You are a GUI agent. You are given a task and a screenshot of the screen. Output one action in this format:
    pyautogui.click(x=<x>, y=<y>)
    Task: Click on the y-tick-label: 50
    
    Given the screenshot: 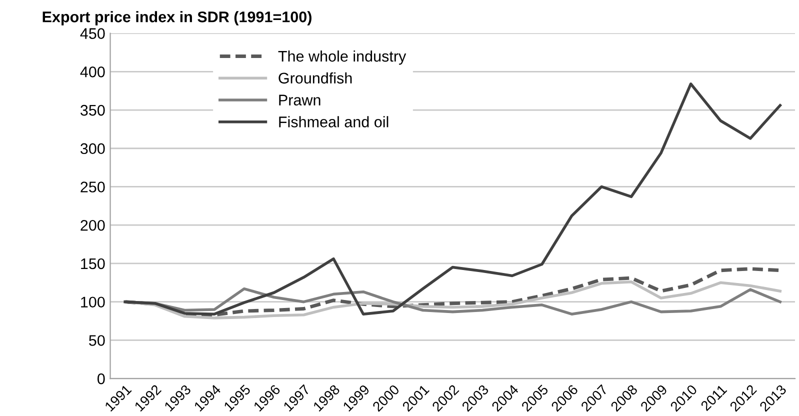 What is the action you would take?
    pyautogui.click(x=97, y=340)
    